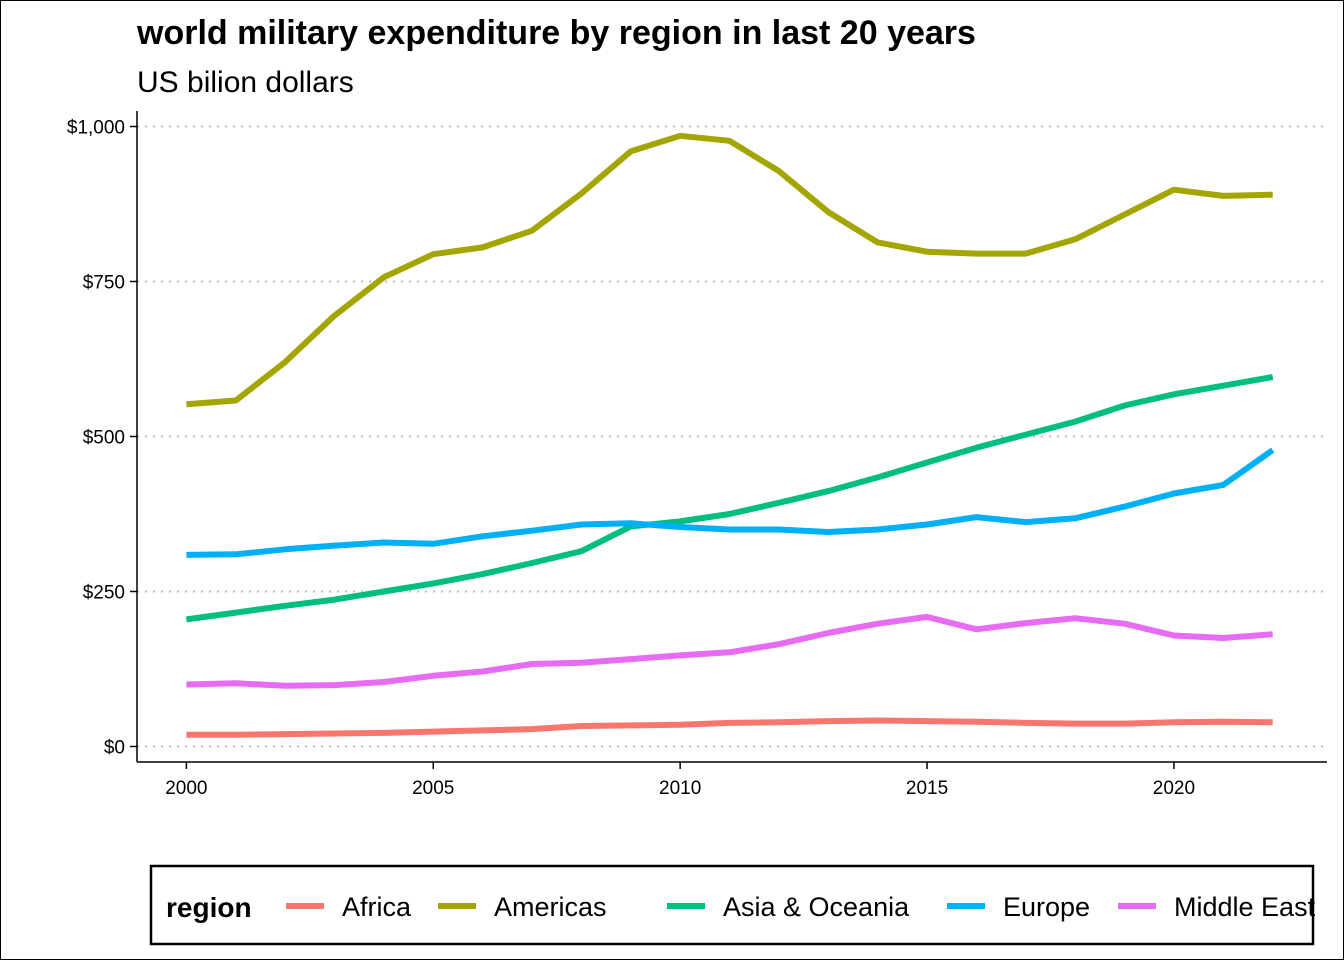  What do you see at coordinates (927, 788) in the screenshot?
I see `x-tick-label: 2015` at bounding box center [927, 788].